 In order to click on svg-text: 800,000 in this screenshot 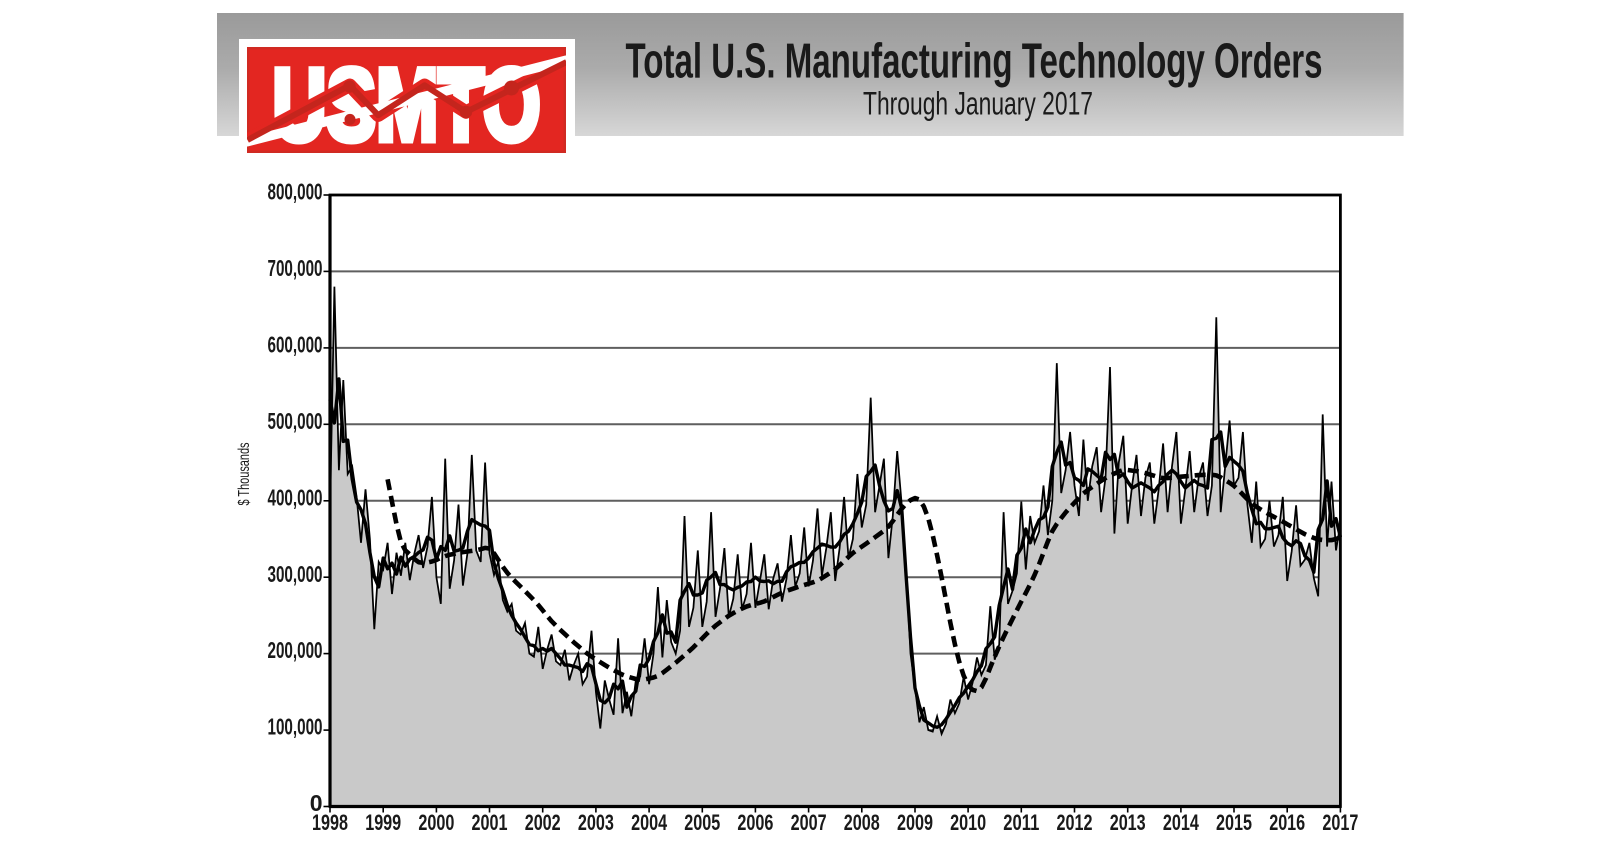, I will do `click(295, 192)`.